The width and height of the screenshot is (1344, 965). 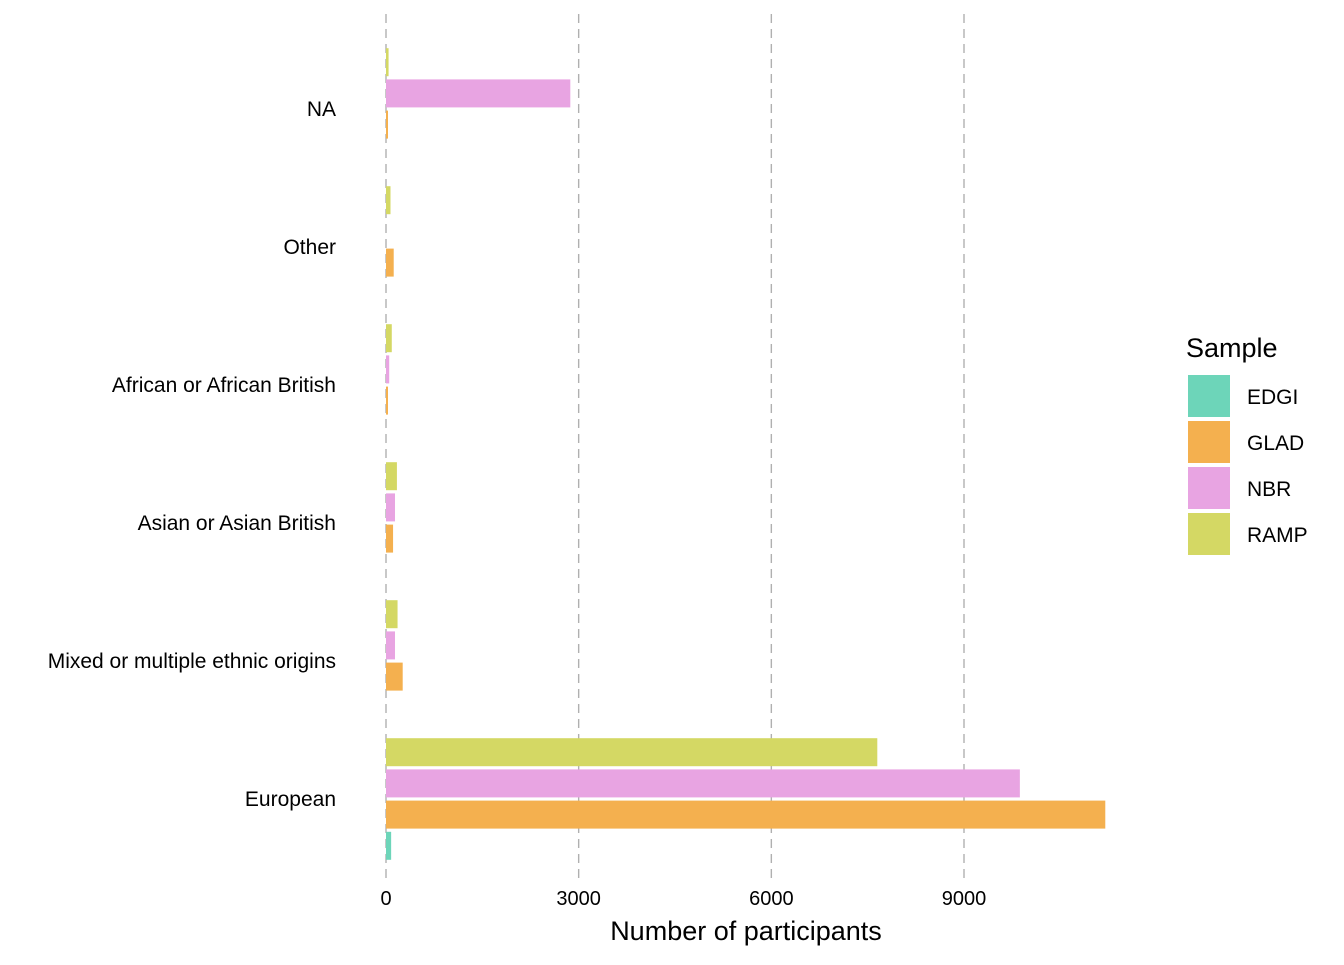 I want to click on category-label: Other, so click(x=309, y=247).